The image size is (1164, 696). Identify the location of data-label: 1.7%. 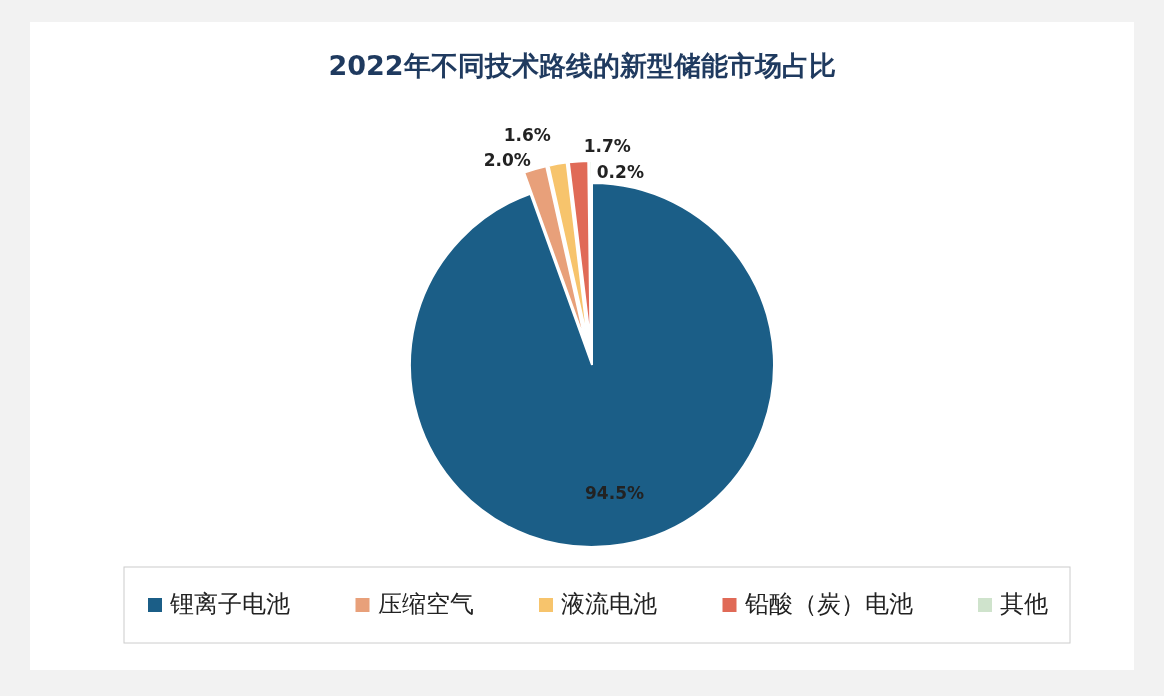
(607, 146).